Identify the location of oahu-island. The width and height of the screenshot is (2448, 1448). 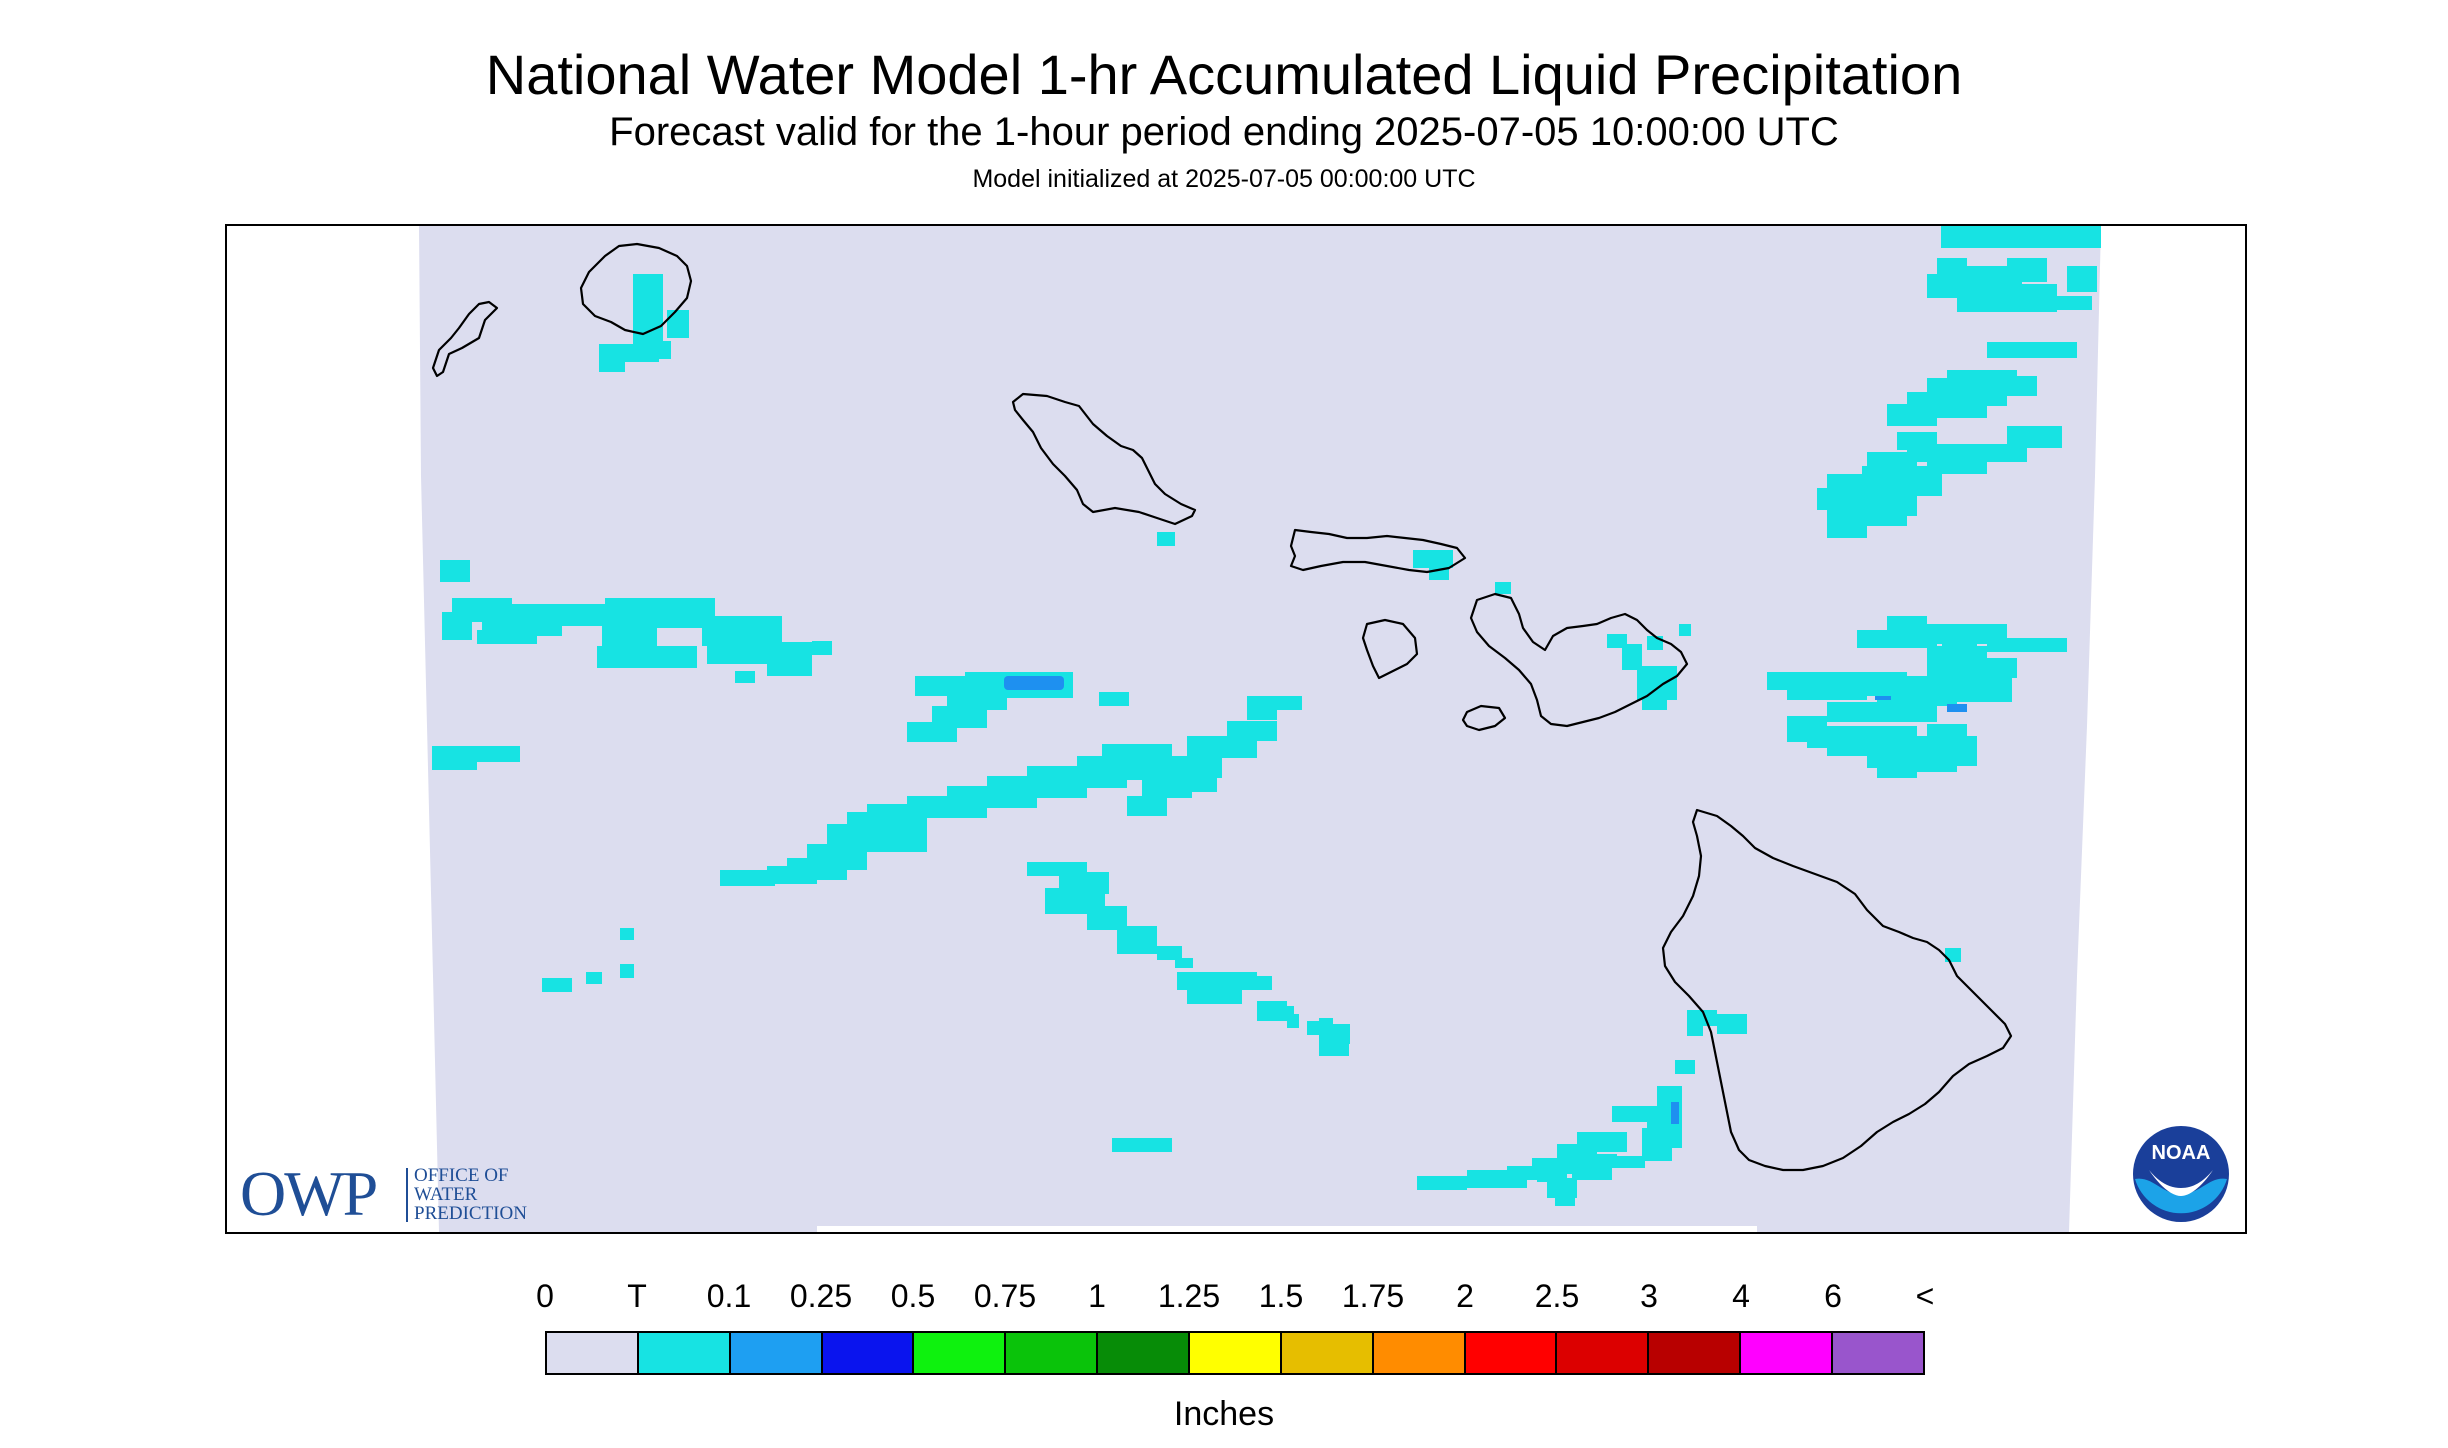
(1104, 459).